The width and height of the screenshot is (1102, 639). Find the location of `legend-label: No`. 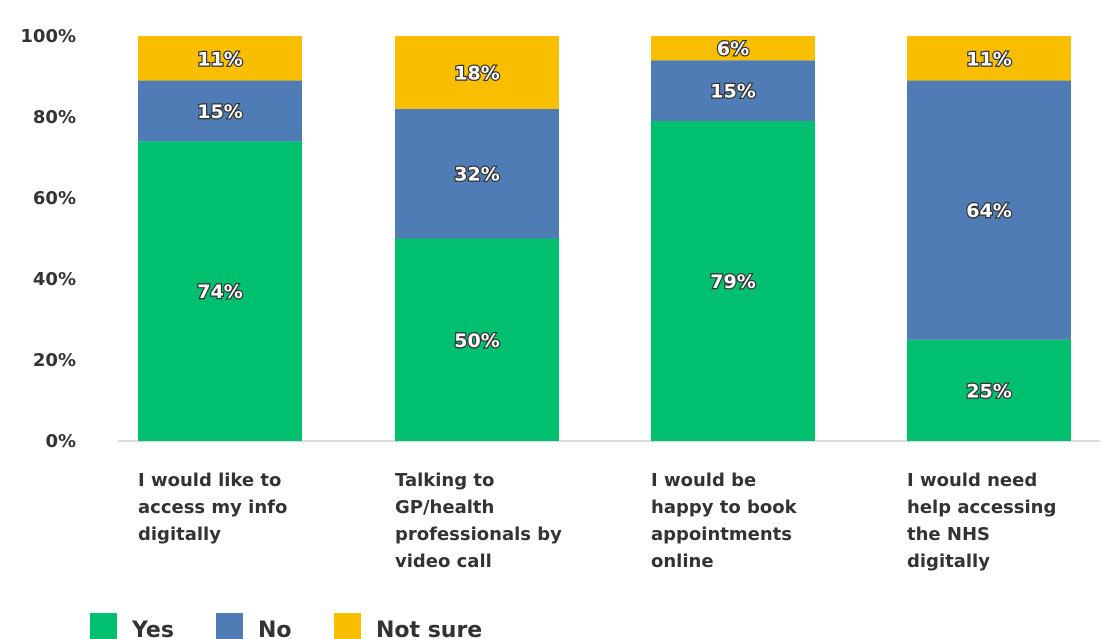

legend-label: No is located at coordinates (275, 628).